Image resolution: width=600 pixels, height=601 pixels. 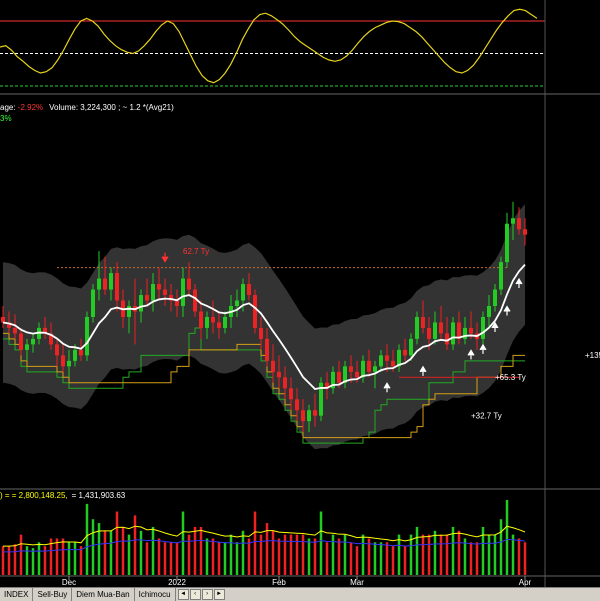 I want to click on signal-label: +65.3 Ty, so click(x=510, y=377).